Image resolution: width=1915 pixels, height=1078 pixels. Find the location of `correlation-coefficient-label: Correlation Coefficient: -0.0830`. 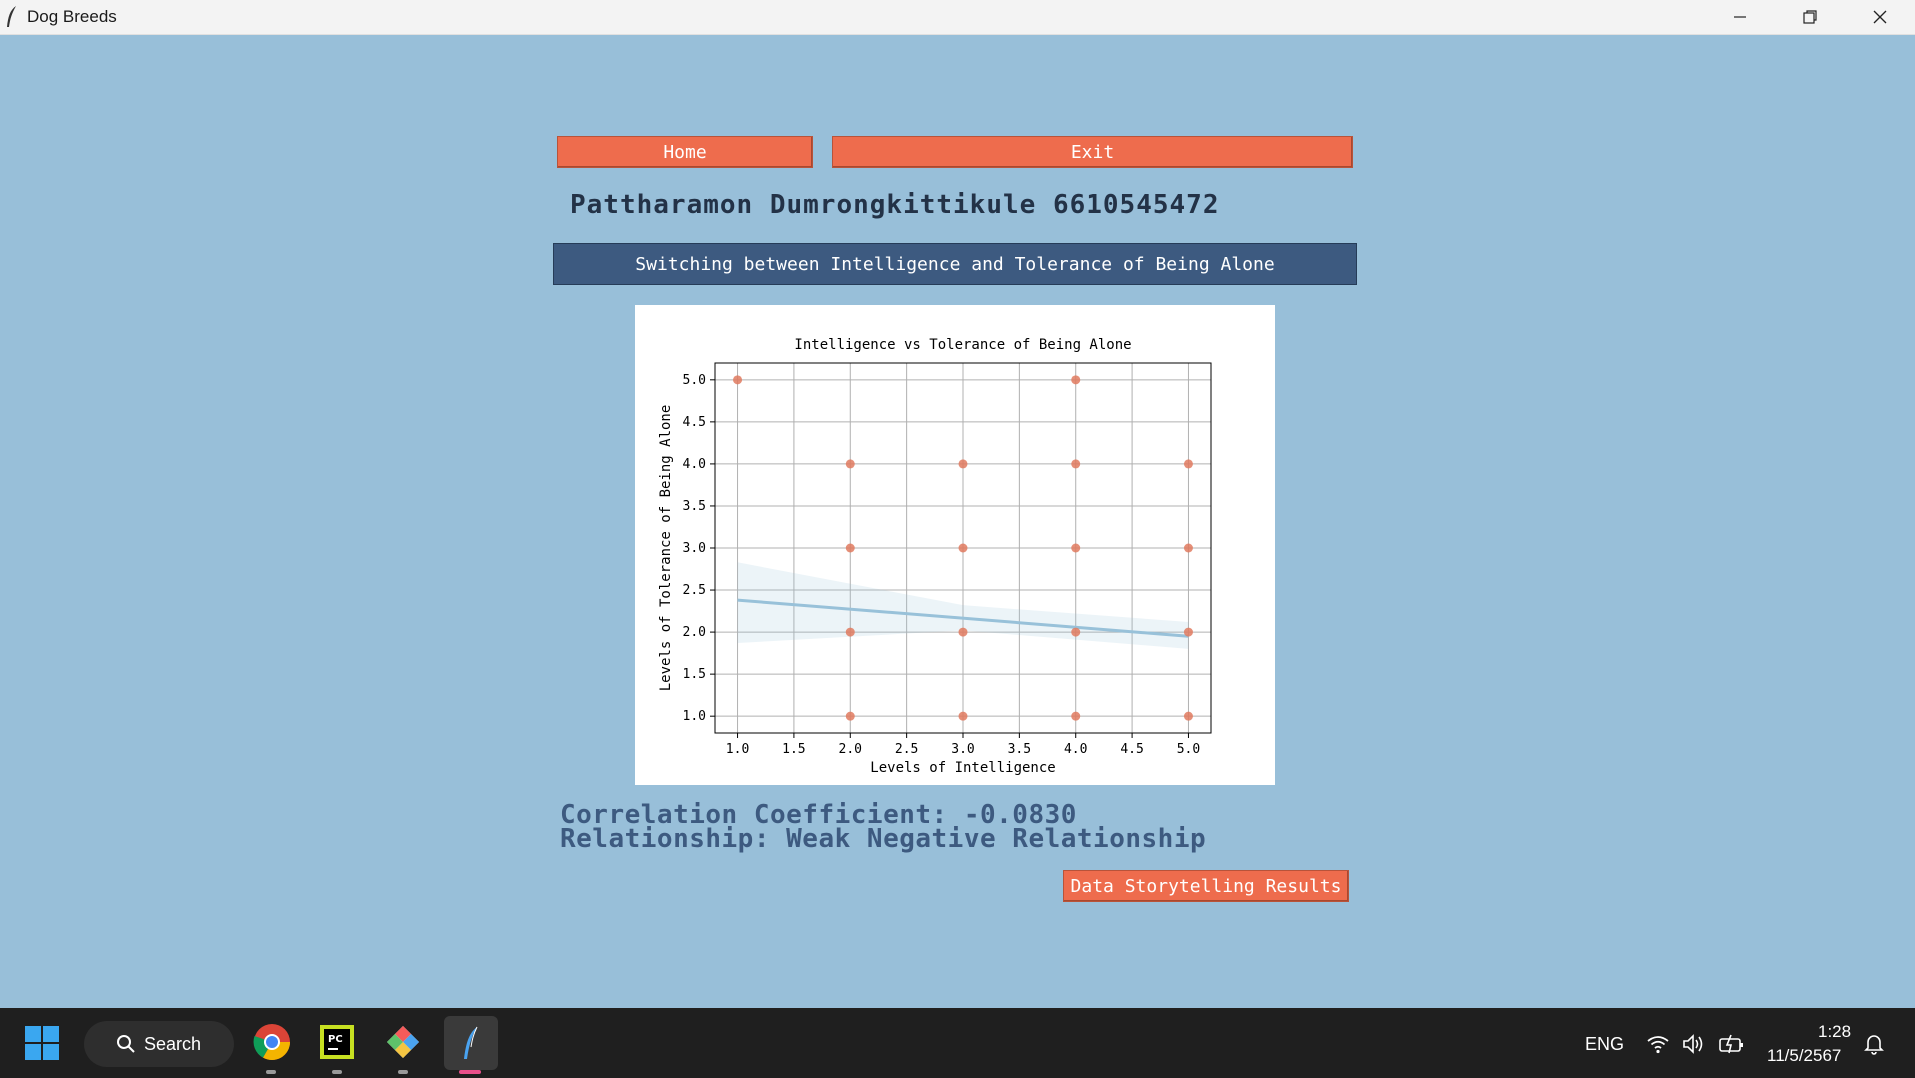

correlation-coefficient-label: Correlation Coefficient: -0.0830 is located at coordinates (818, 815).